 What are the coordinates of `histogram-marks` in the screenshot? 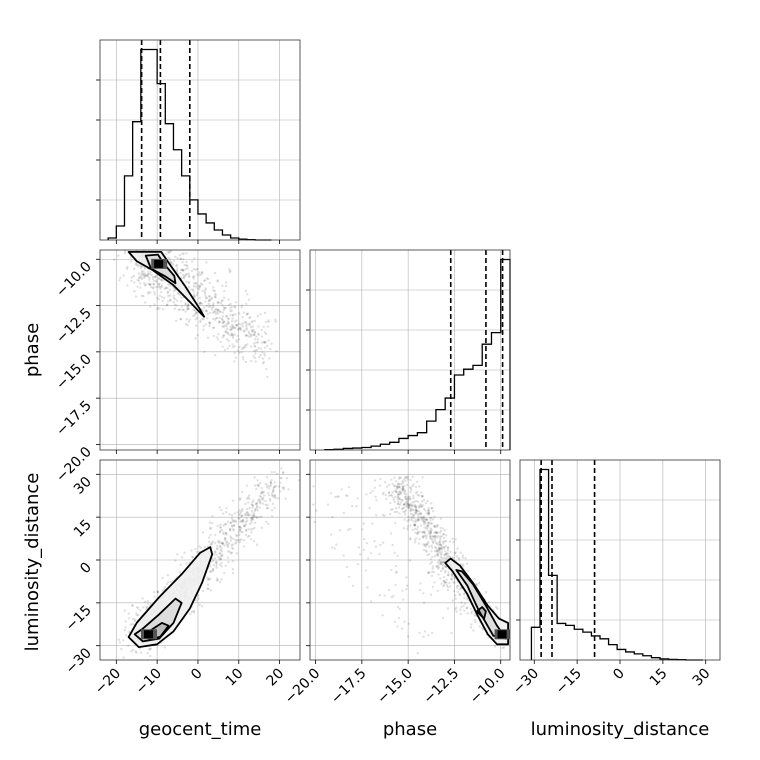 It's located at (609, 560).